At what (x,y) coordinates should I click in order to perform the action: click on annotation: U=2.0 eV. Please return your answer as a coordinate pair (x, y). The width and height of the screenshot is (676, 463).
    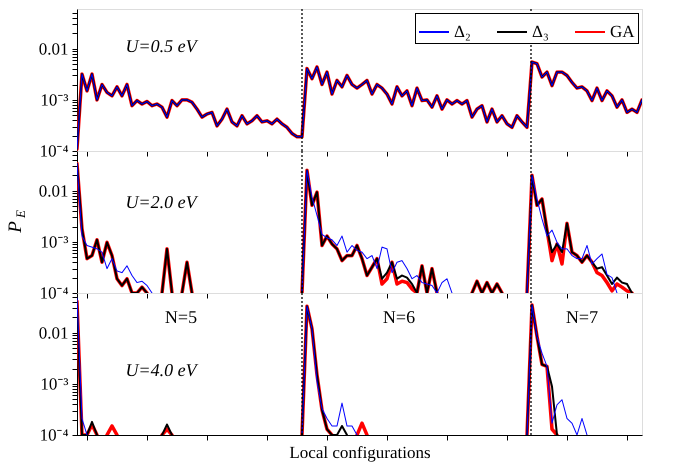
    Looking at the image, I should click on (162, 202).